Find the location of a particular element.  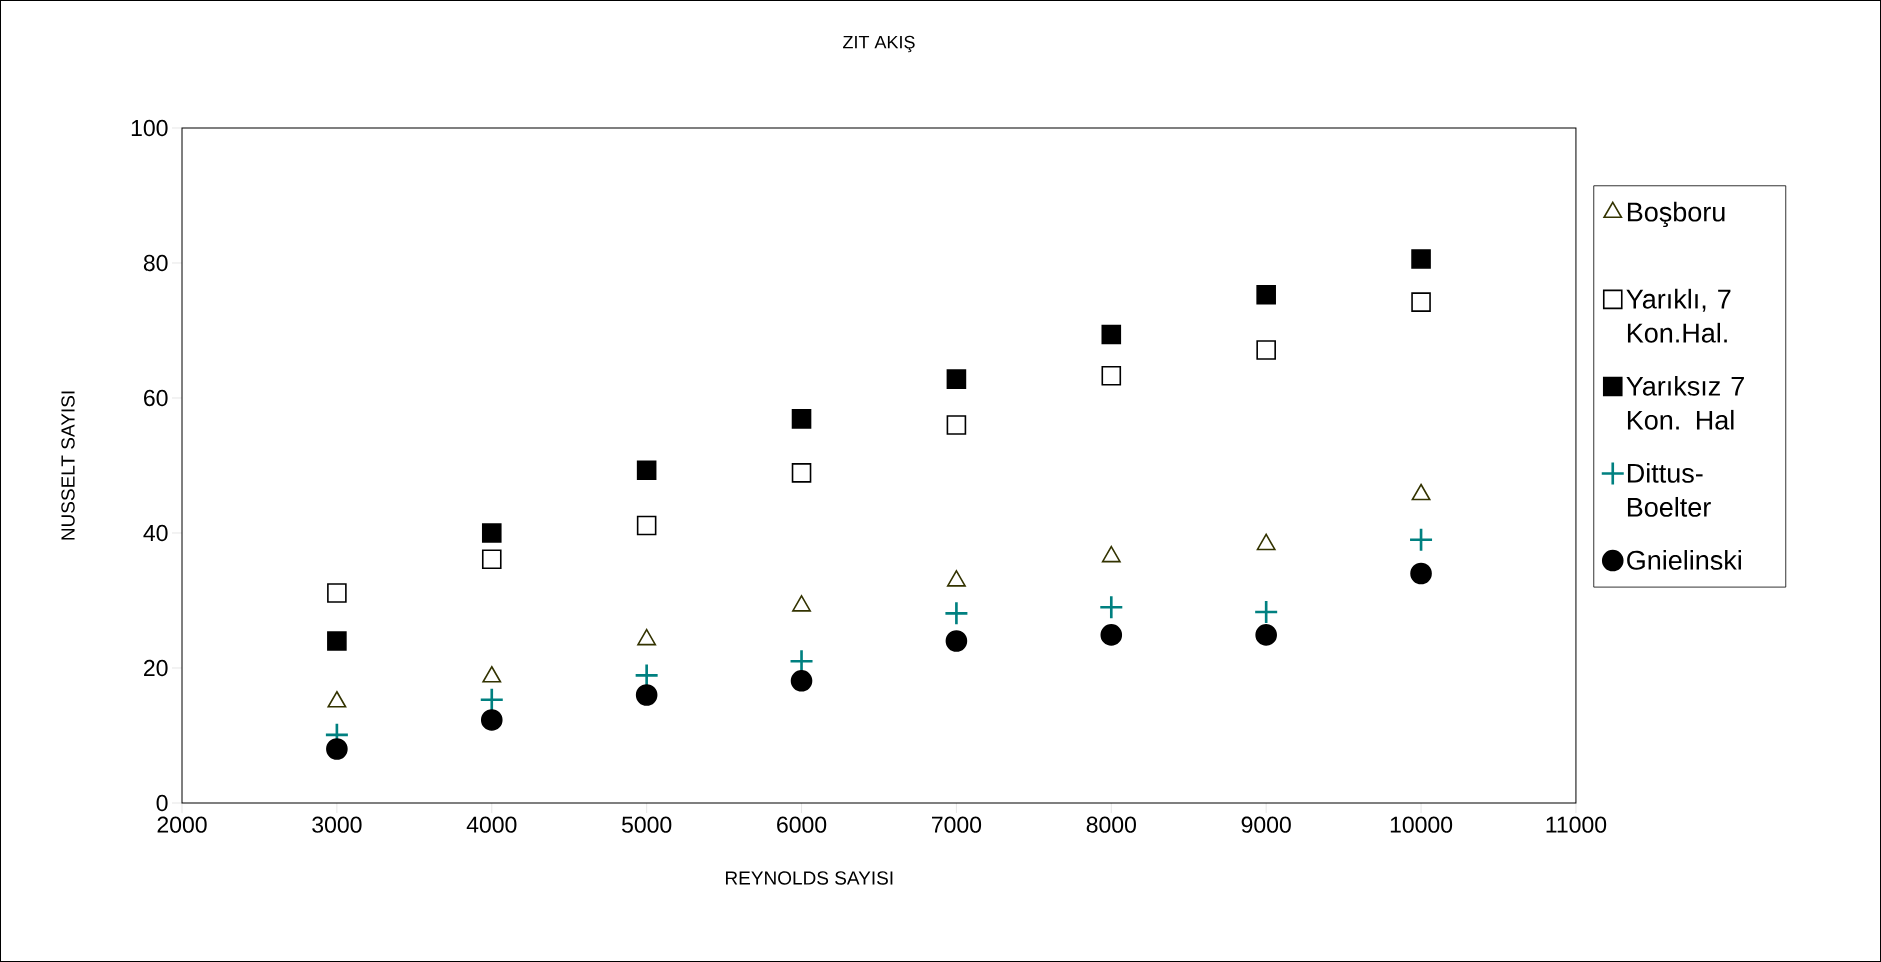

x-tick-label: 5000 is located at coordinates (646, 824).